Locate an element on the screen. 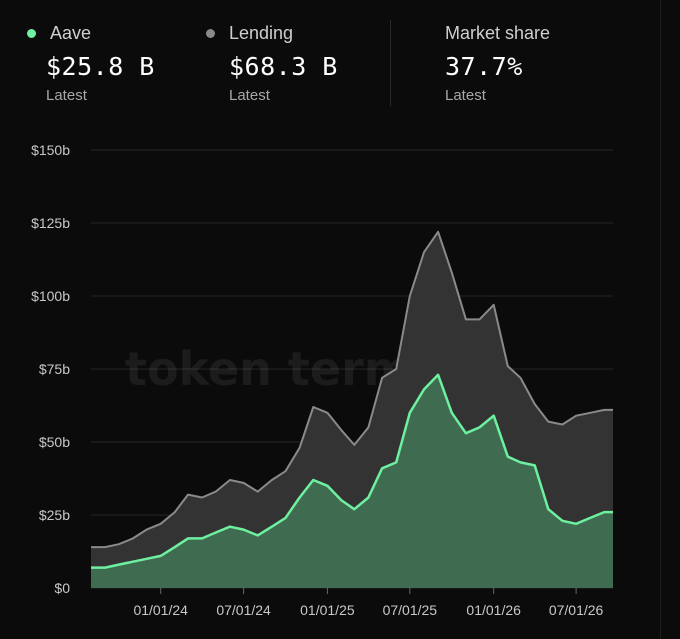 The width and height of the screenshot is (680, 639). stat-market-share-label: Market share is located at coordinates (498, 32).